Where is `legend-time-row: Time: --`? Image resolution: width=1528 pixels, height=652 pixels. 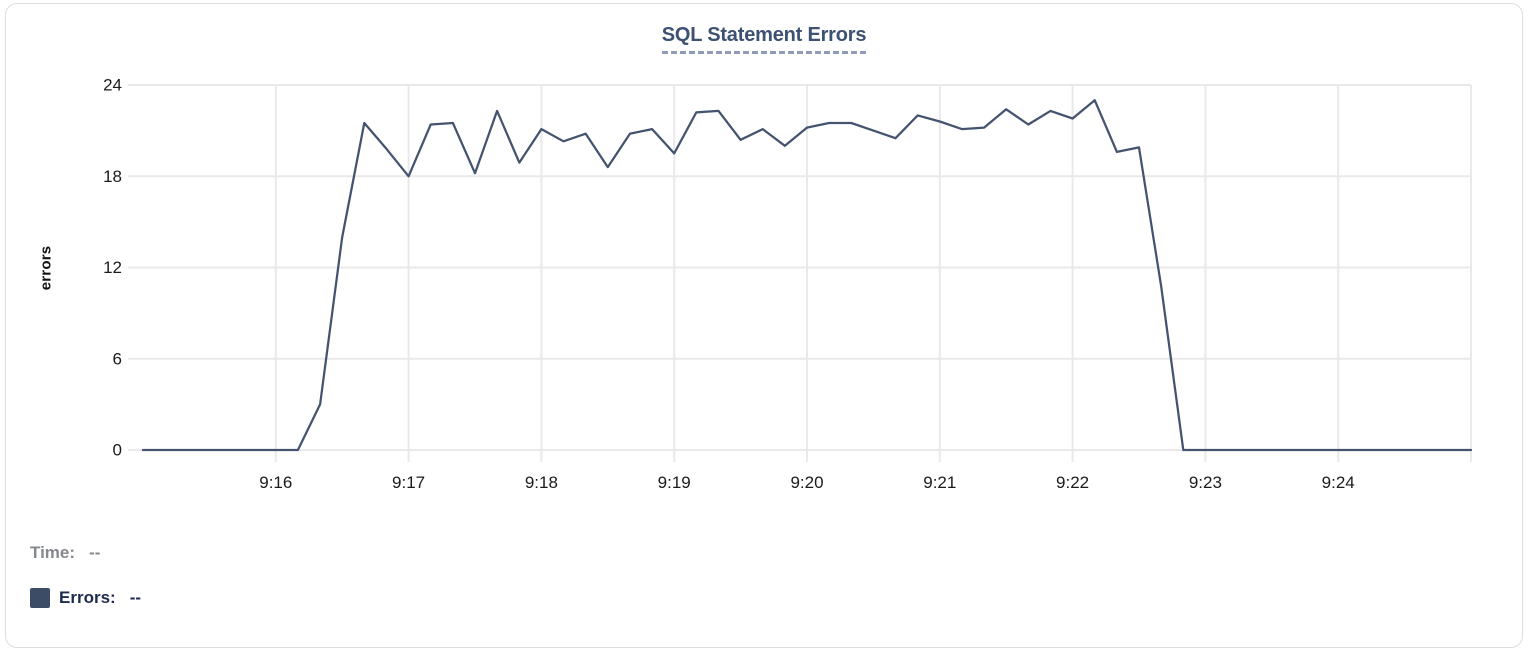 legend-time-row: Time: -- is located at coordinates (65, 553).